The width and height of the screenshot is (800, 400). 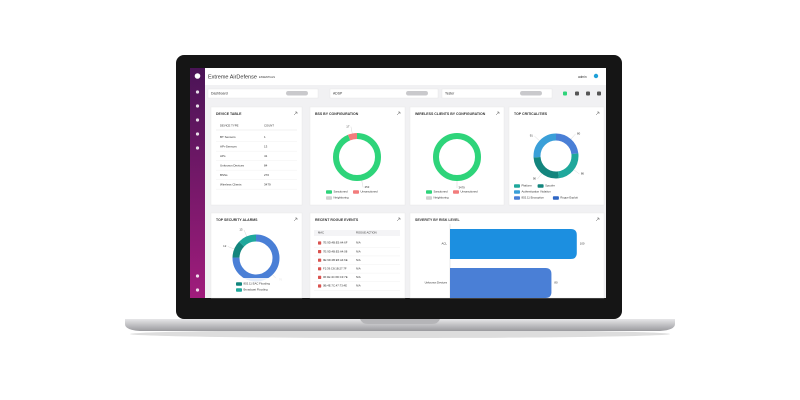 I want to click on table-cell: 06:4E:4C:6D:C3:7E, so click(x=335, y=277).